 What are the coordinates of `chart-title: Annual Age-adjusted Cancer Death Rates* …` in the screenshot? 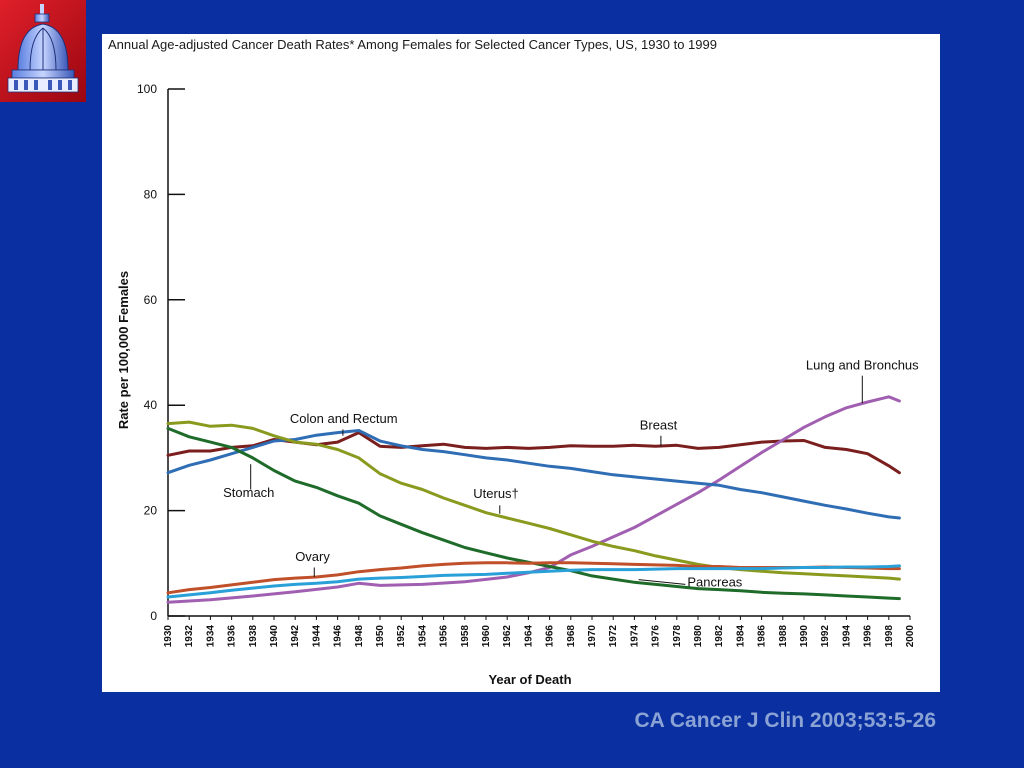 It's located at (412, 44).